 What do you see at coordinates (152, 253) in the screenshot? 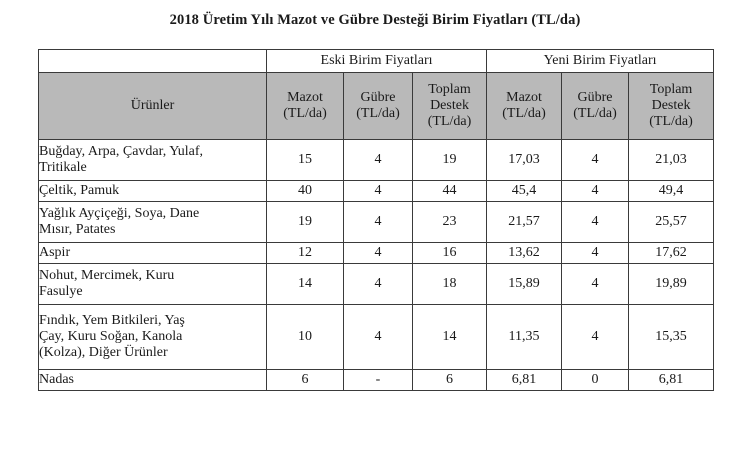
I see `product-cell: Aspir` at bounding box center [152, 253].